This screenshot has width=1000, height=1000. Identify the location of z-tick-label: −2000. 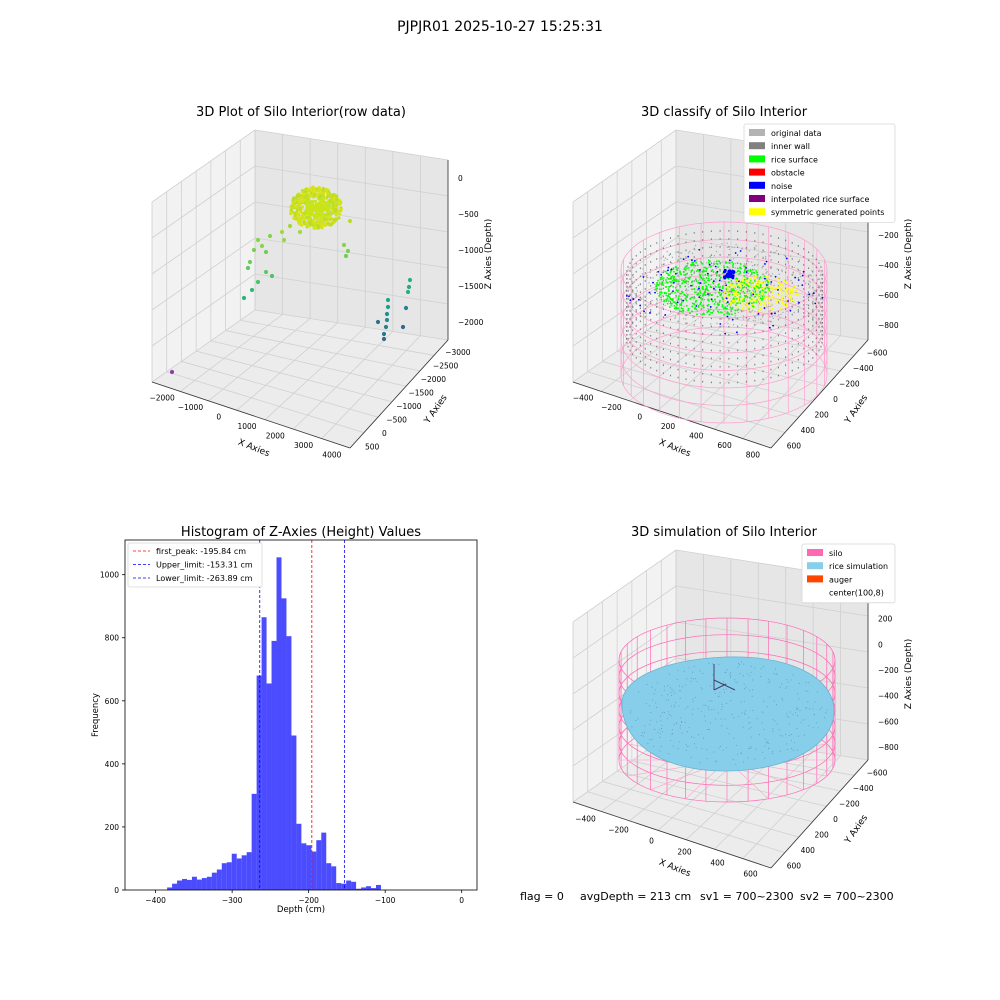
(471, 322).